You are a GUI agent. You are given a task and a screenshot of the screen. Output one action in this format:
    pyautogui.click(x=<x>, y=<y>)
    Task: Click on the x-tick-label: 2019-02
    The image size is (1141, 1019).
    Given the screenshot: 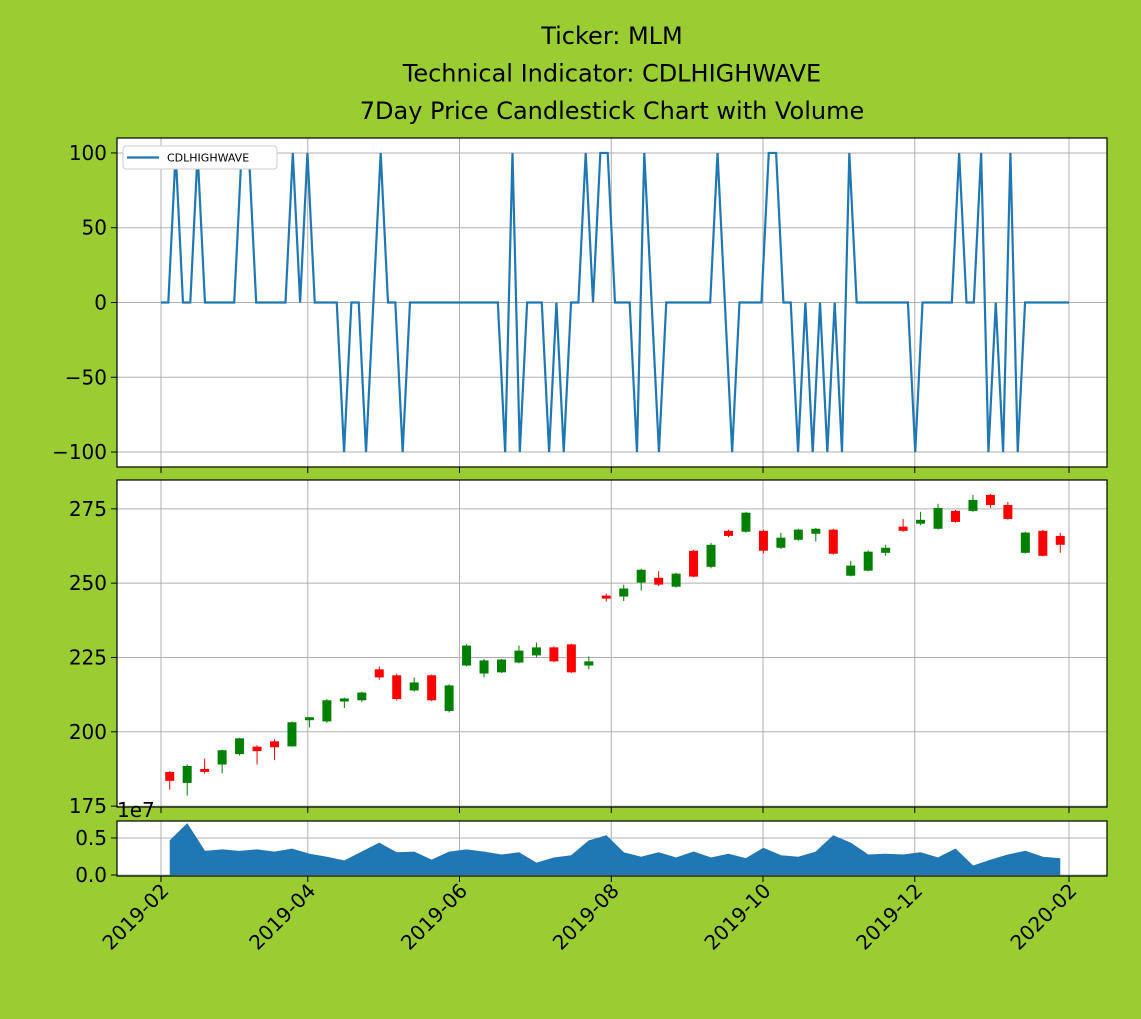 What is the action you would take?
    pyautogui.click(x=135, y=917)
    